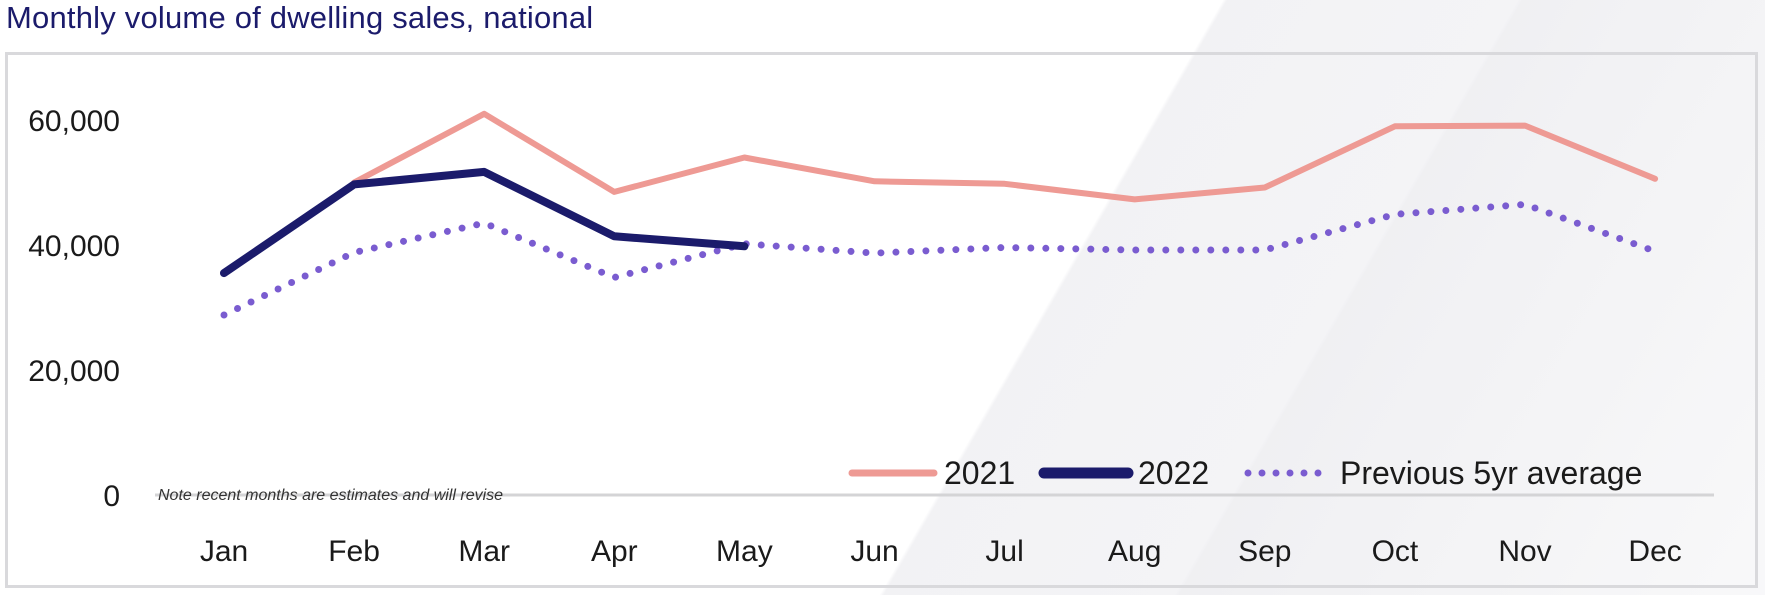 The image size is (1765, 595). Describe the element at coordinates (1395, 551) in the screenshot. I see `x-tick-label: Oct` at that location.